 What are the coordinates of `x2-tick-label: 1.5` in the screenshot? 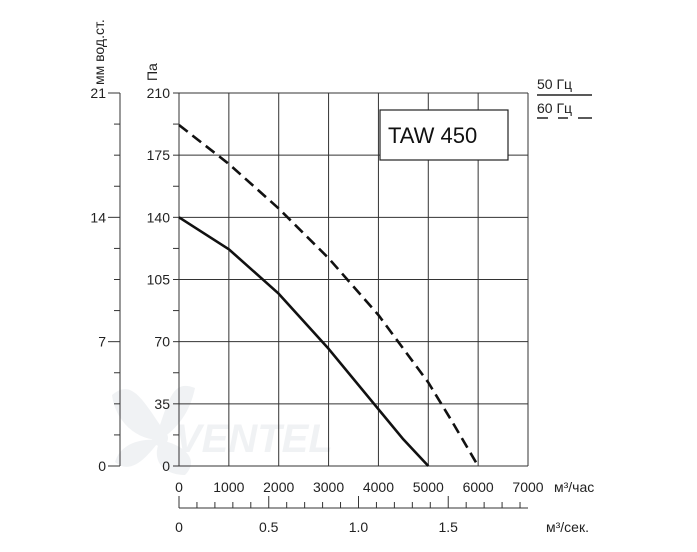 It's located at (448, 527).